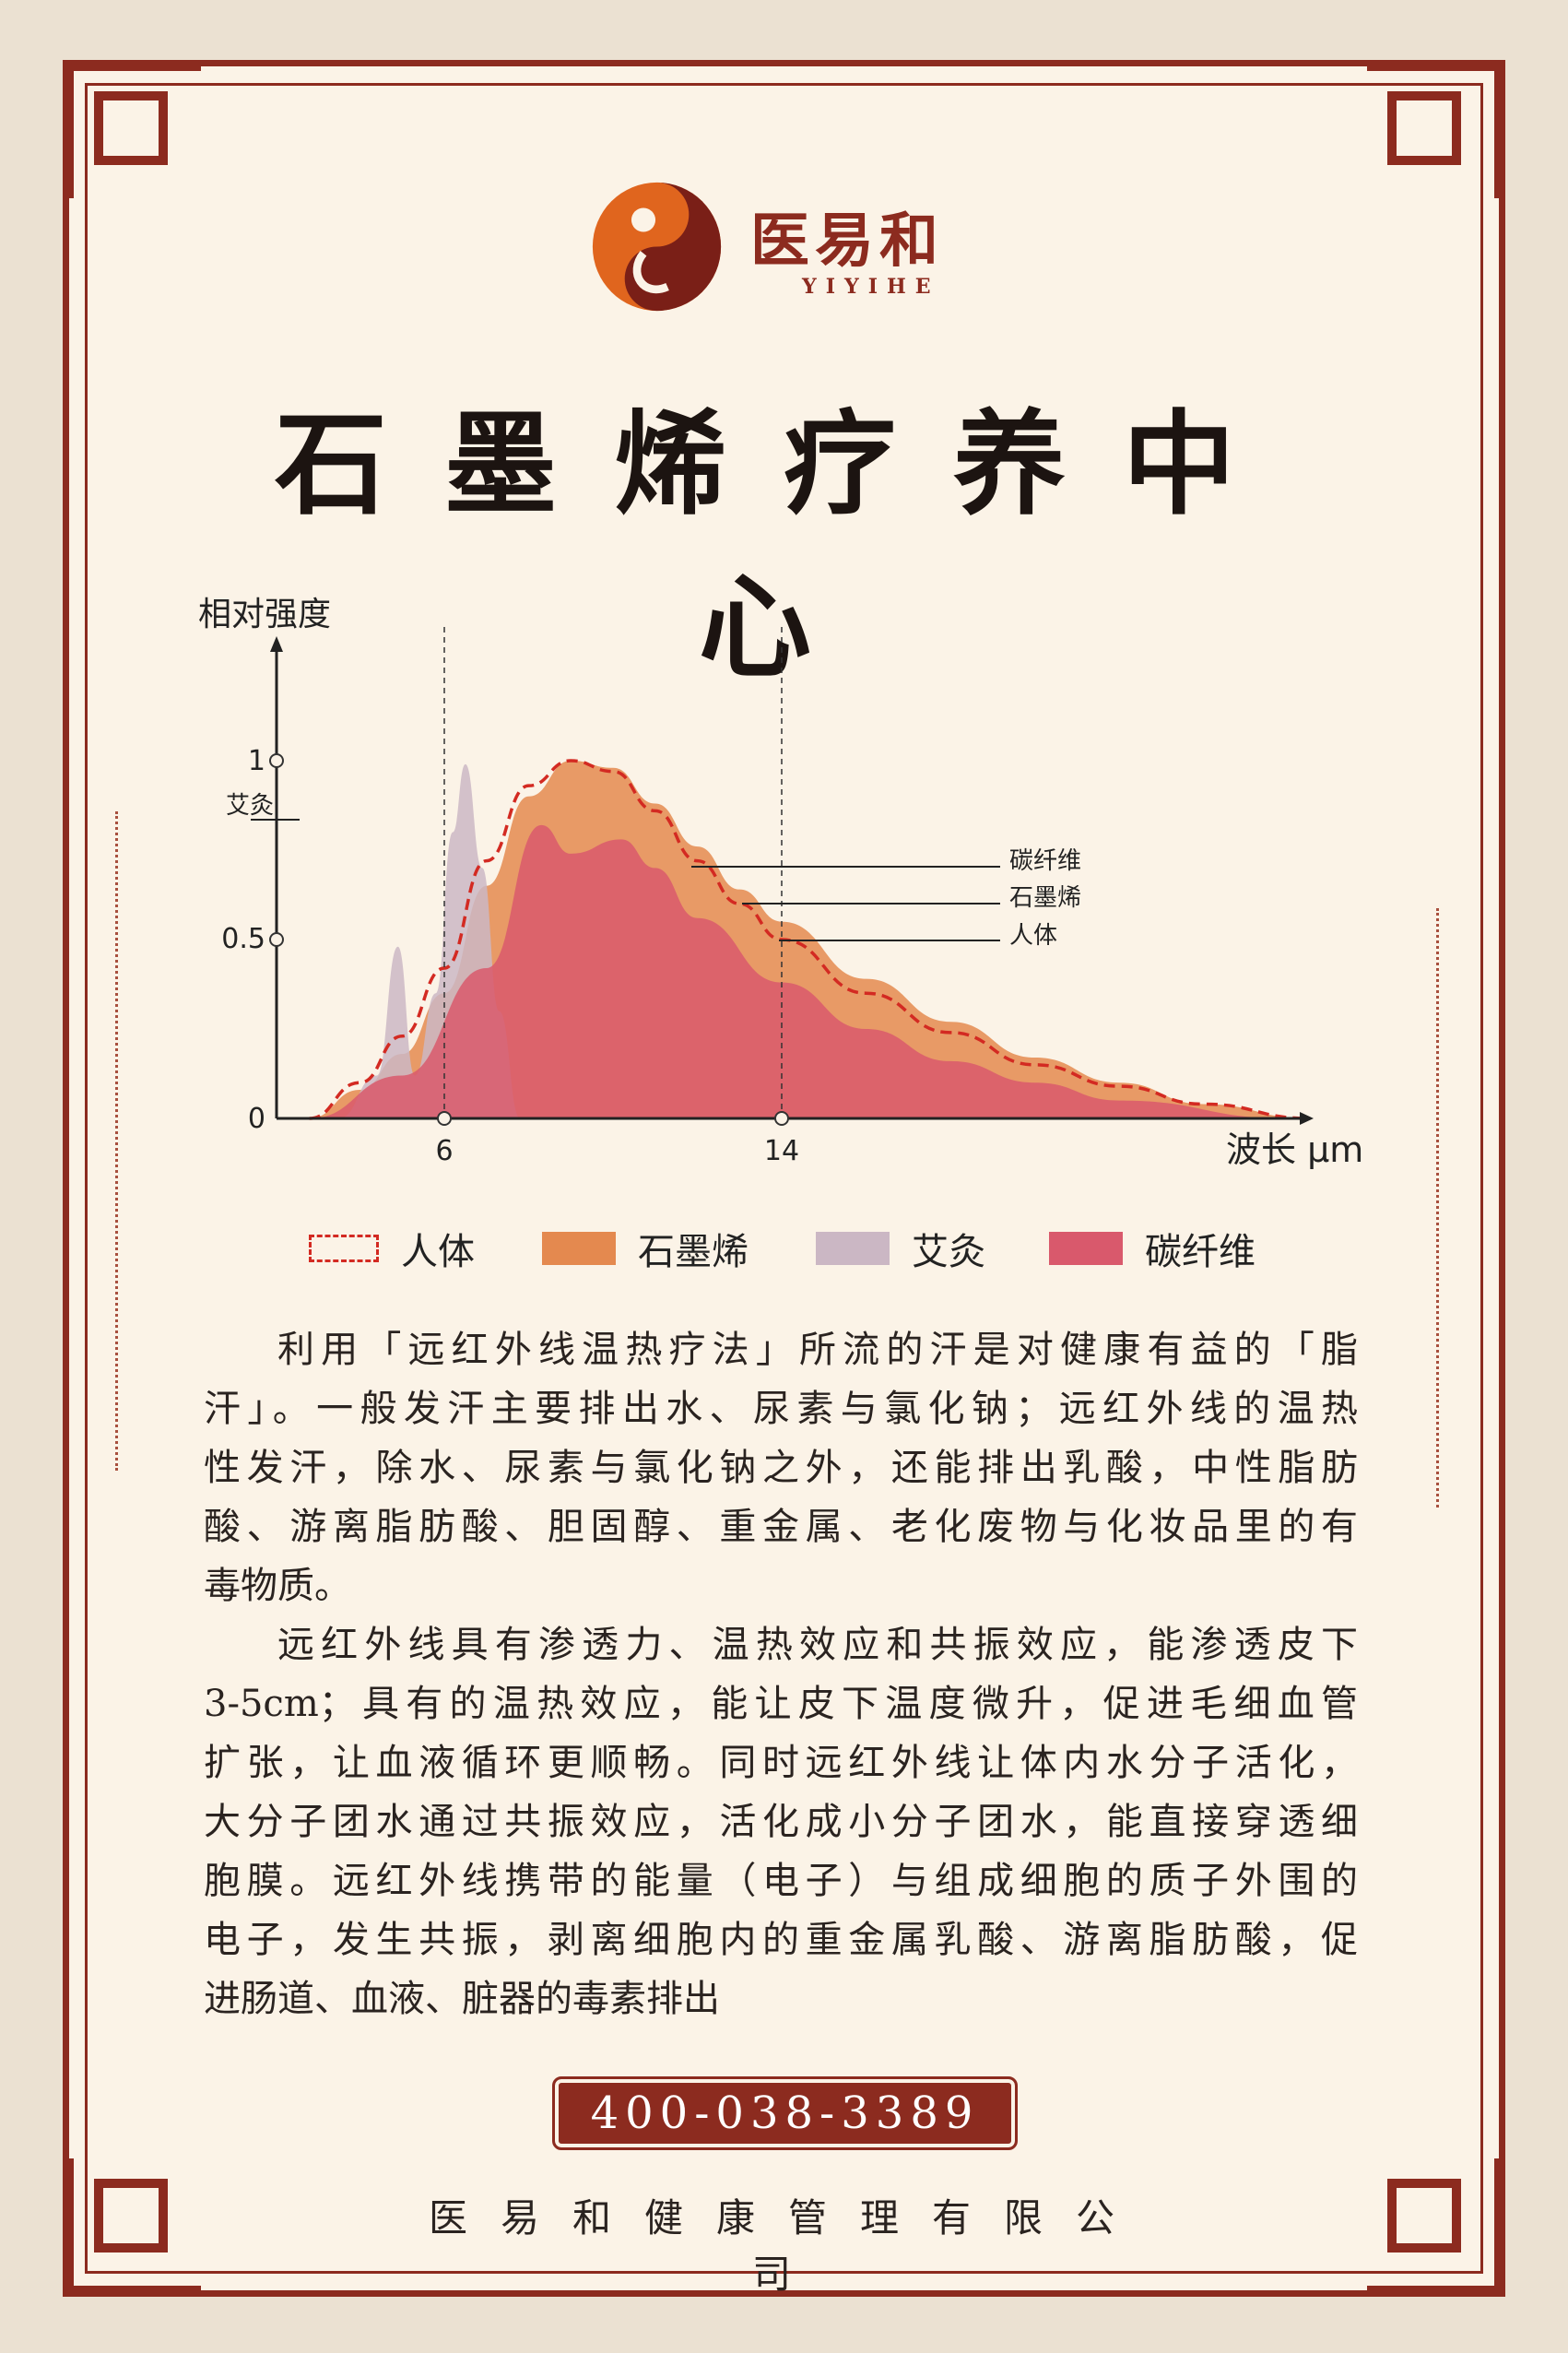 Image resolution: width=1568 pixels, height=2353 pixels. What do you see at coordinates (781, 1704) in the screenshot?
I see `text-line: 3-5cm；具有的温热效应，能让皮下温度微升，促进毛细血管` at bounding box center [781, 1704].